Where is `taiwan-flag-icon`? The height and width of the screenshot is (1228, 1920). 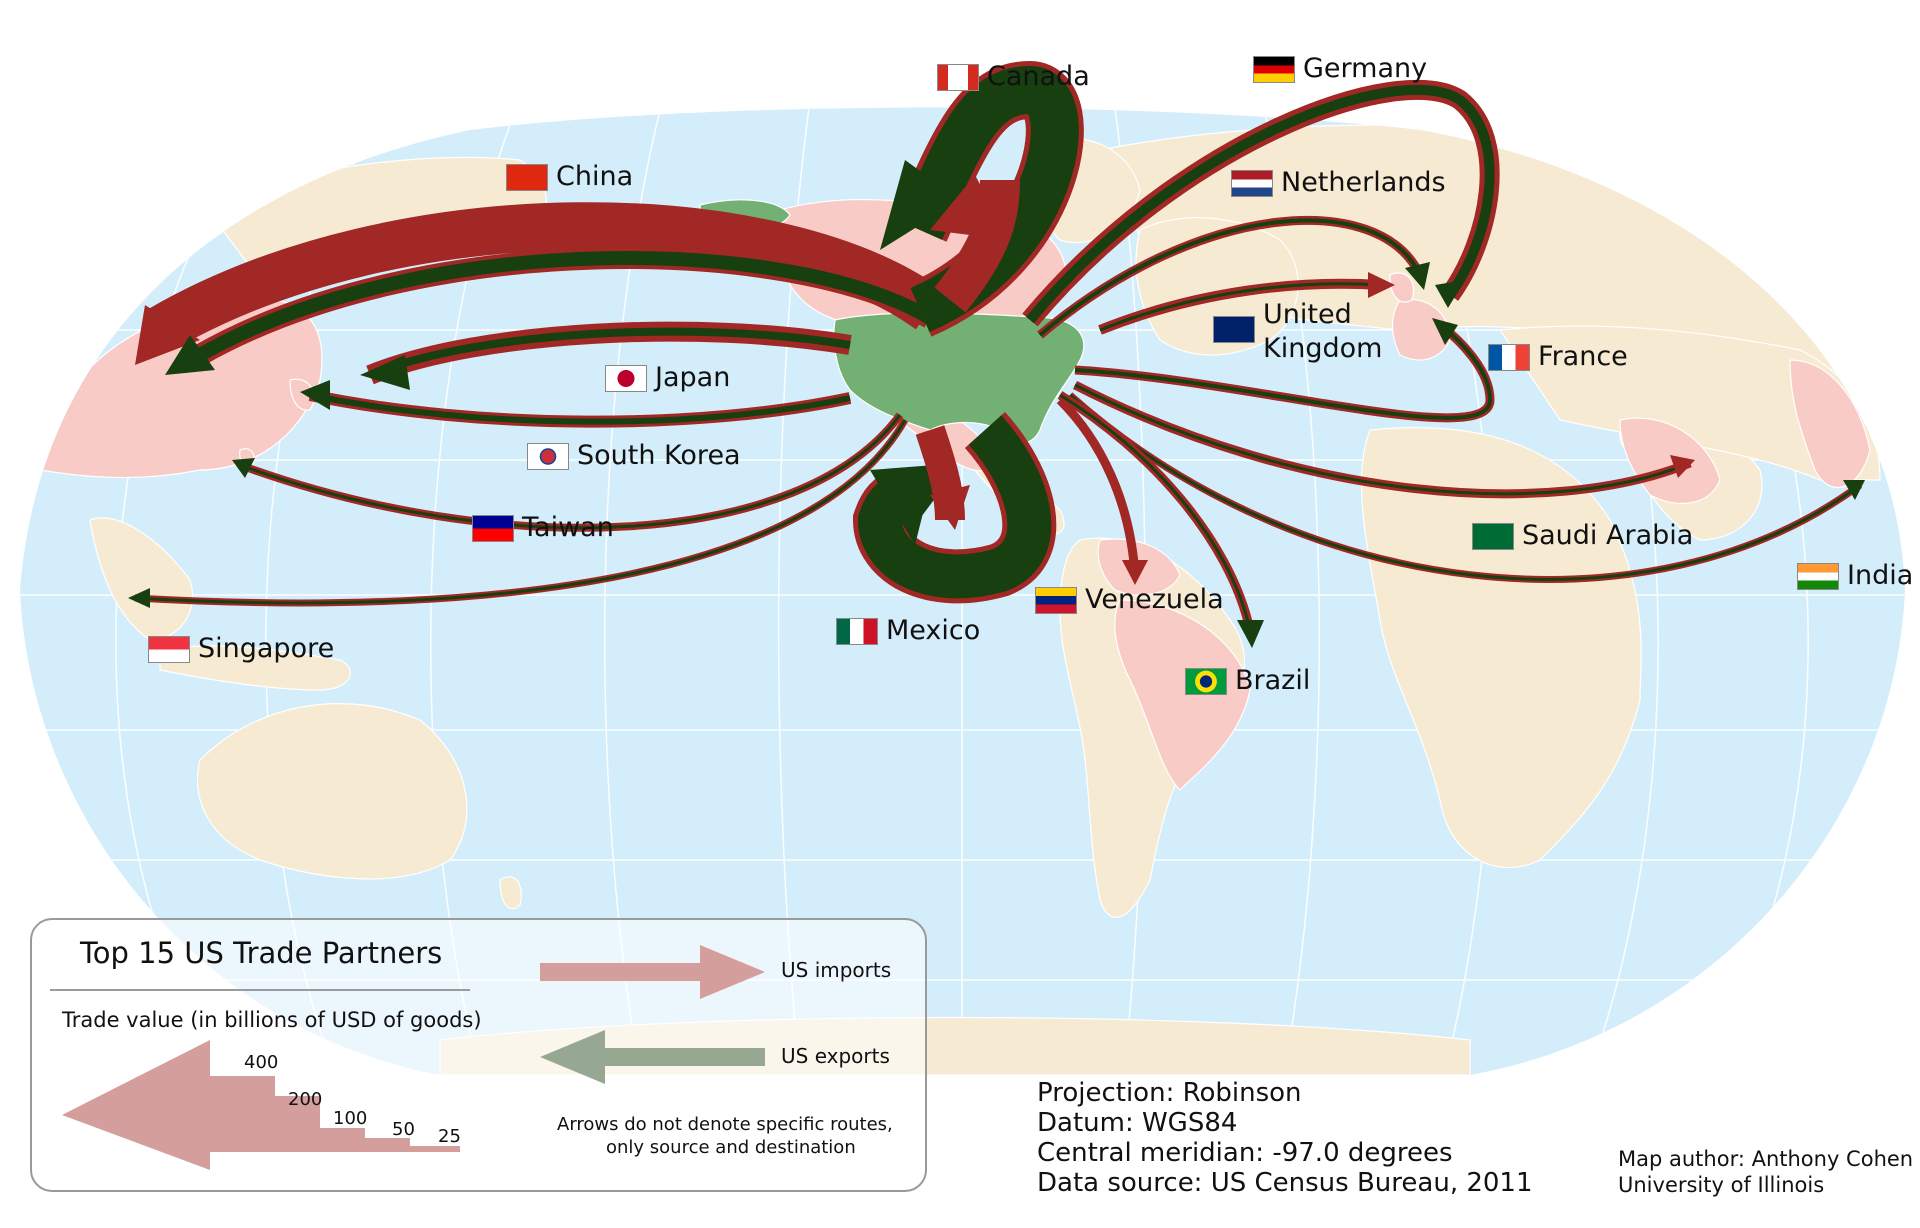 taiwan-flag-icon is located at coordinates (493, 528).